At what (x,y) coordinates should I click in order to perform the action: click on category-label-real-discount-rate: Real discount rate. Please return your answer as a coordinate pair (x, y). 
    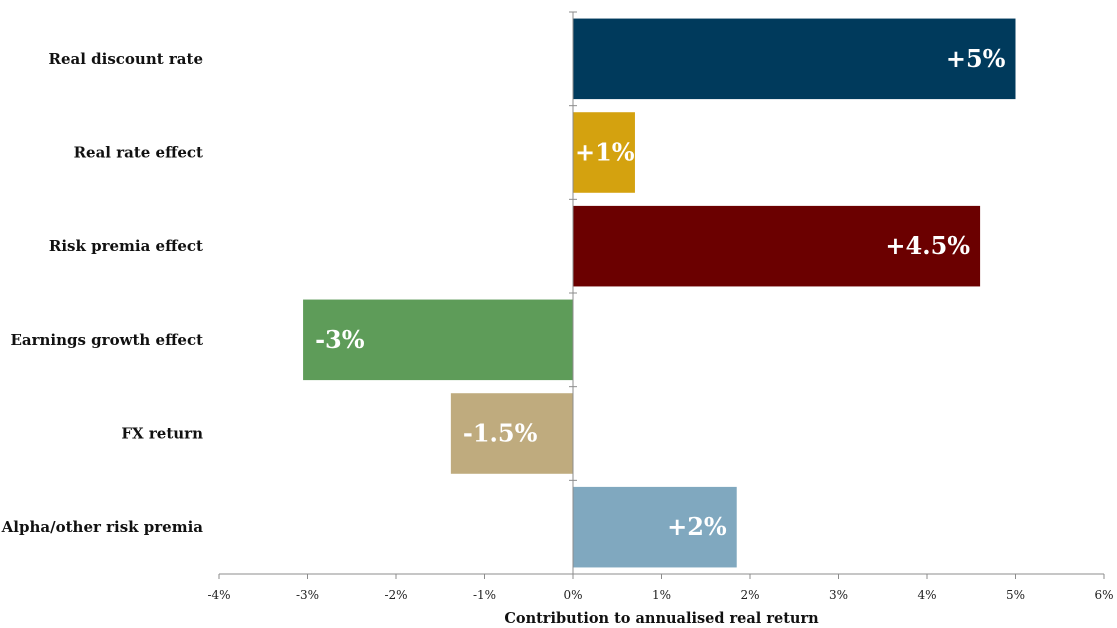
    Looking at the image, I should click on (126, 59).